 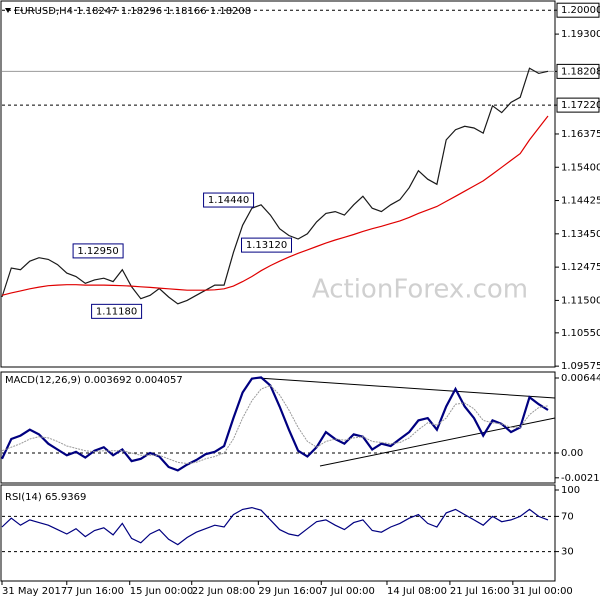 I want to click on x-tick-label: 15 Jun 00:00, so click(x=162, y=591).